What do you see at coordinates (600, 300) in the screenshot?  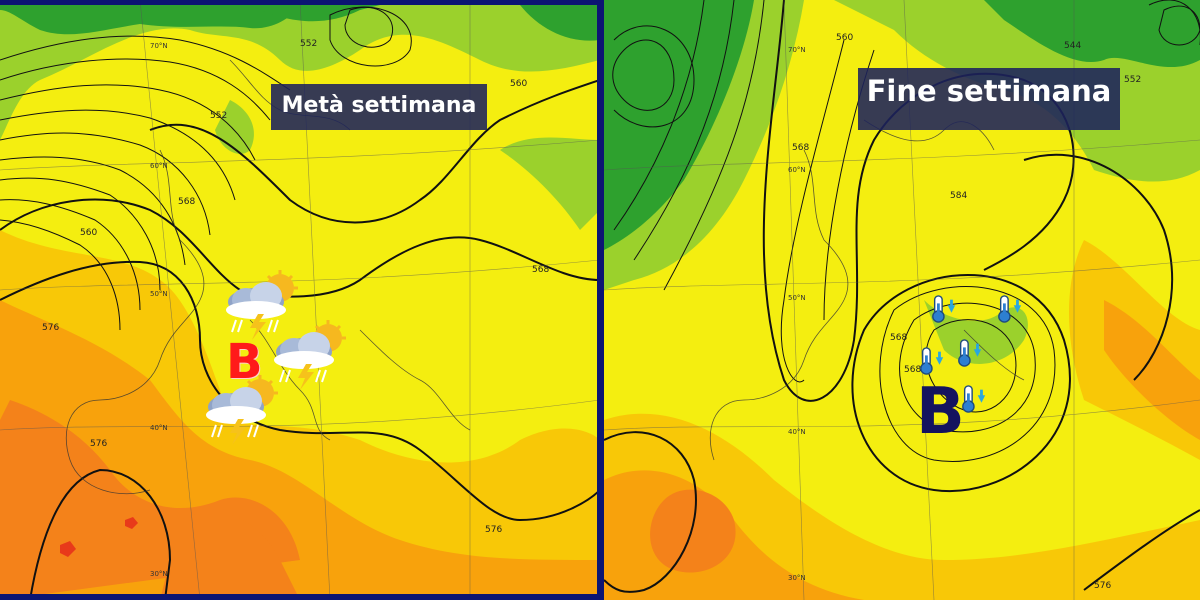 I see `panel-divider` at bounding box center [600, 300].